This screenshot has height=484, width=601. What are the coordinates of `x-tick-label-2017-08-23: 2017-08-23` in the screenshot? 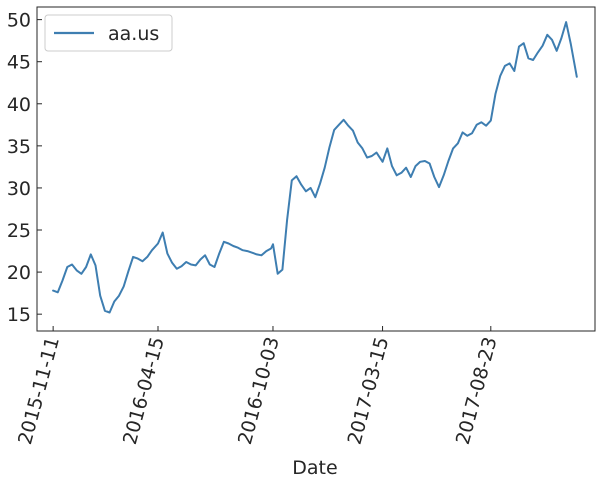 It's located at (477, 391).